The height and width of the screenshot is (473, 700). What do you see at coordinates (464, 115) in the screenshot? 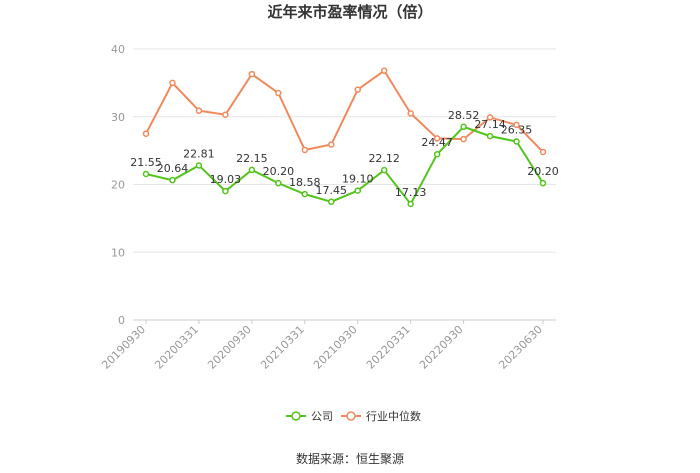
I see `data-label: 28.52` at bounding box center [464, 115].